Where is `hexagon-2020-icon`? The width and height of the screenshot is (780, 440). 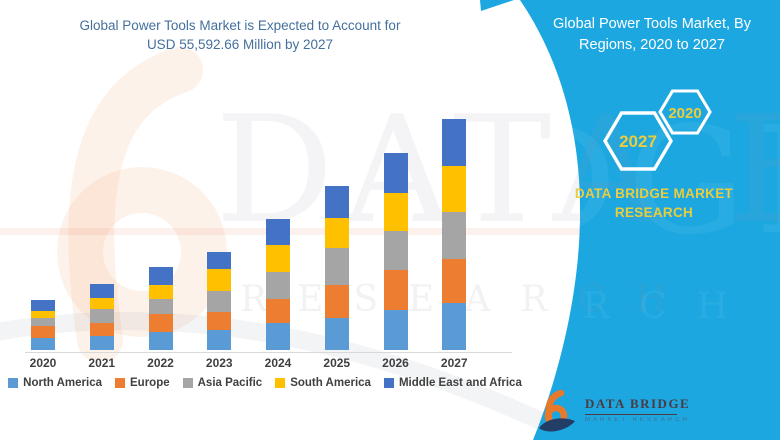
hexagon-2020-icon is located at coordinates (685, 112).